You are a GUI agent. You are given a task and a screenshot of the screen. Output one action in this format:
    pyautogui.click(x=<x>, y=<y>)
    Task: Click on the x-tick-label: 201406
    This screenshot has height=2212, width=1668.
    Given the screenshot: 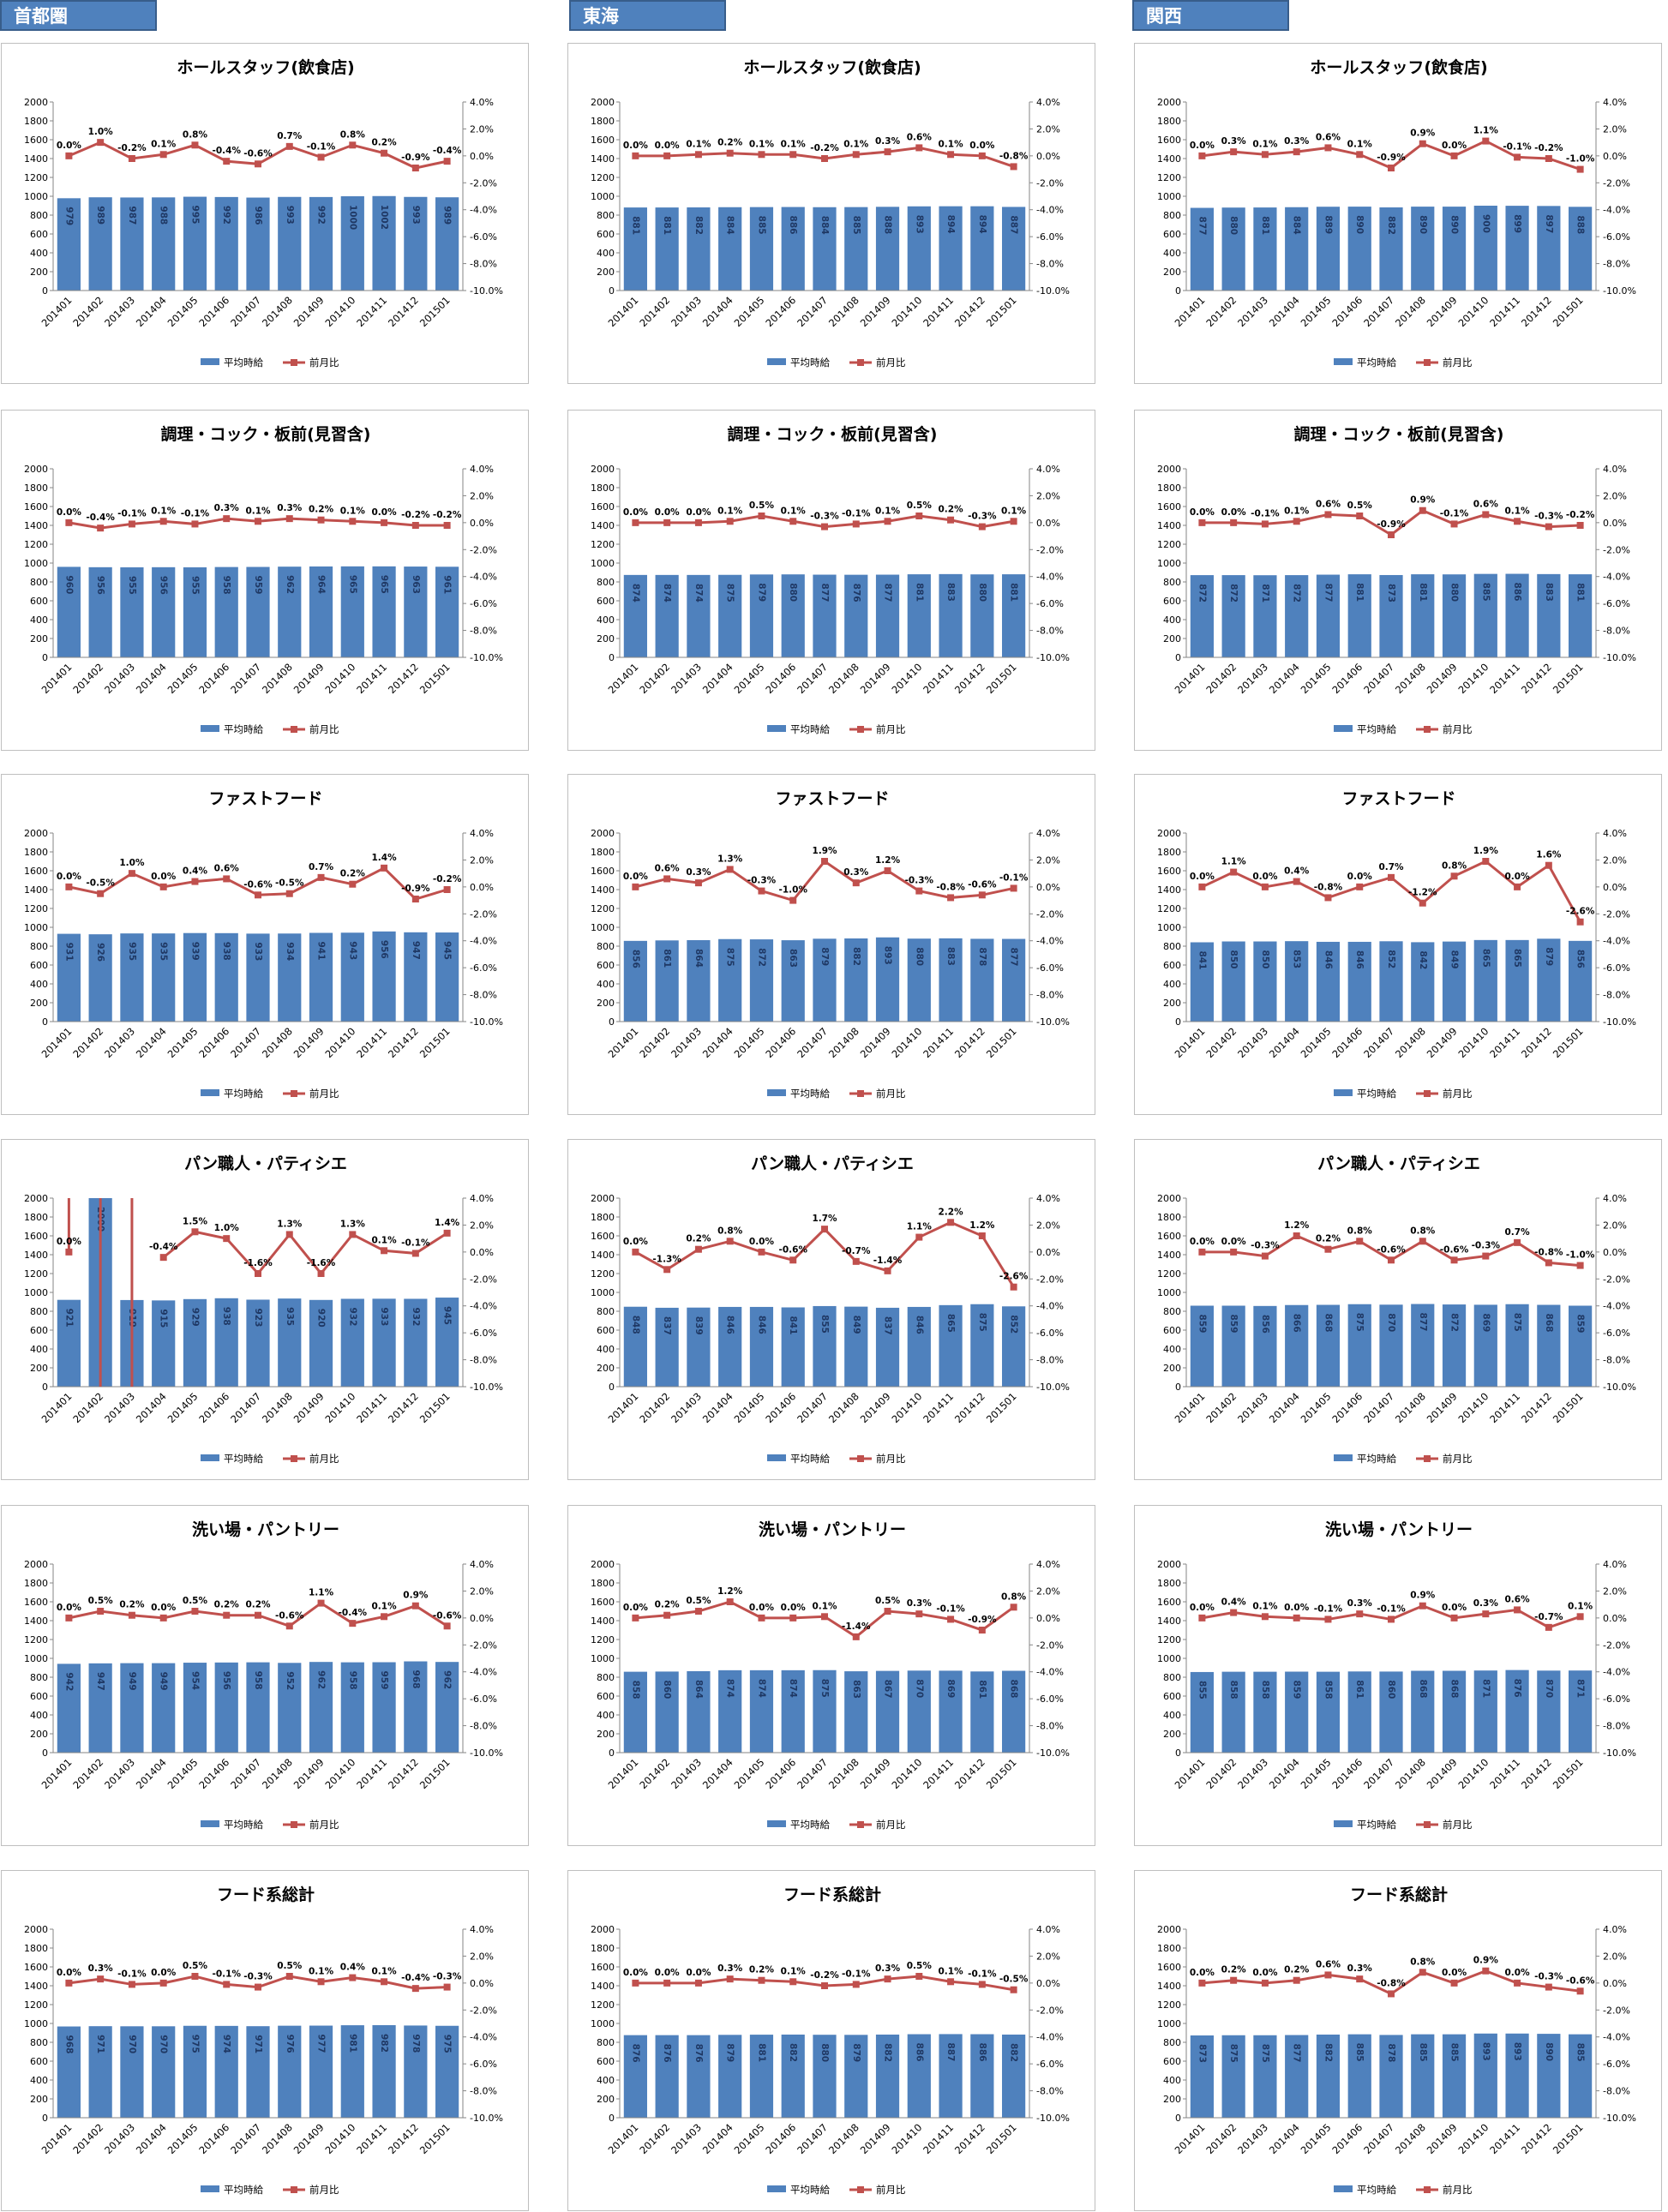 What is the action you would take?
    pyautogui.click(x=780, y=1773)
    